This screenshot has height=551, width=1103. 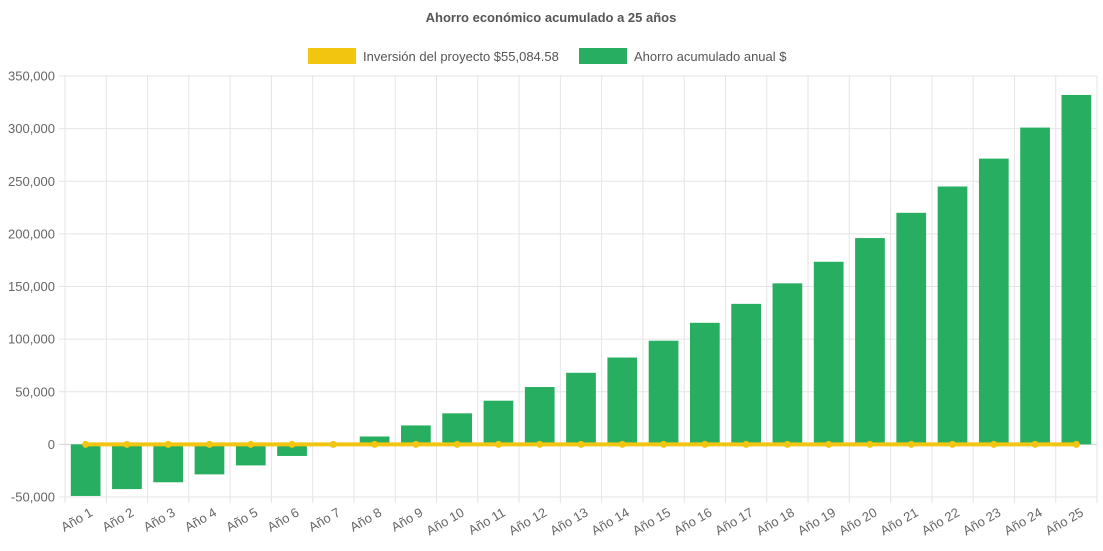 I want to click on x-tick-label: Año 25, so click(x=1064, y=522).